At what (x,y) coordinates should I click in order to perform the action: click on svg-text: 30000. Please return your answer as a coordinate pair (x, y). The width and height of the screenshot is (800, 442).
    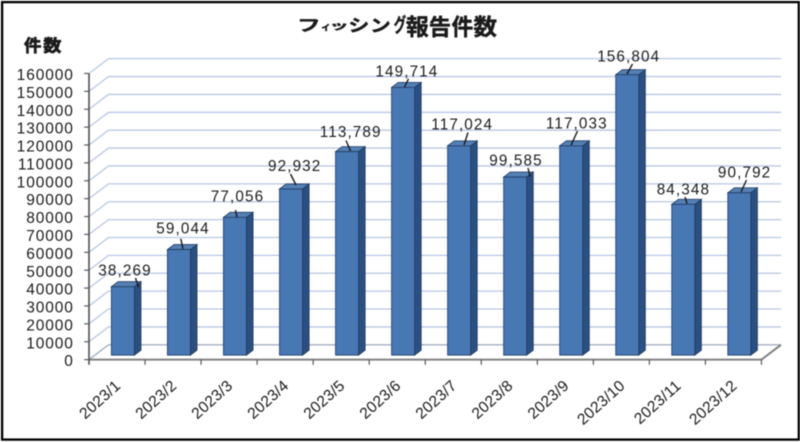
    Looking at the image, I should click on (50, 308).